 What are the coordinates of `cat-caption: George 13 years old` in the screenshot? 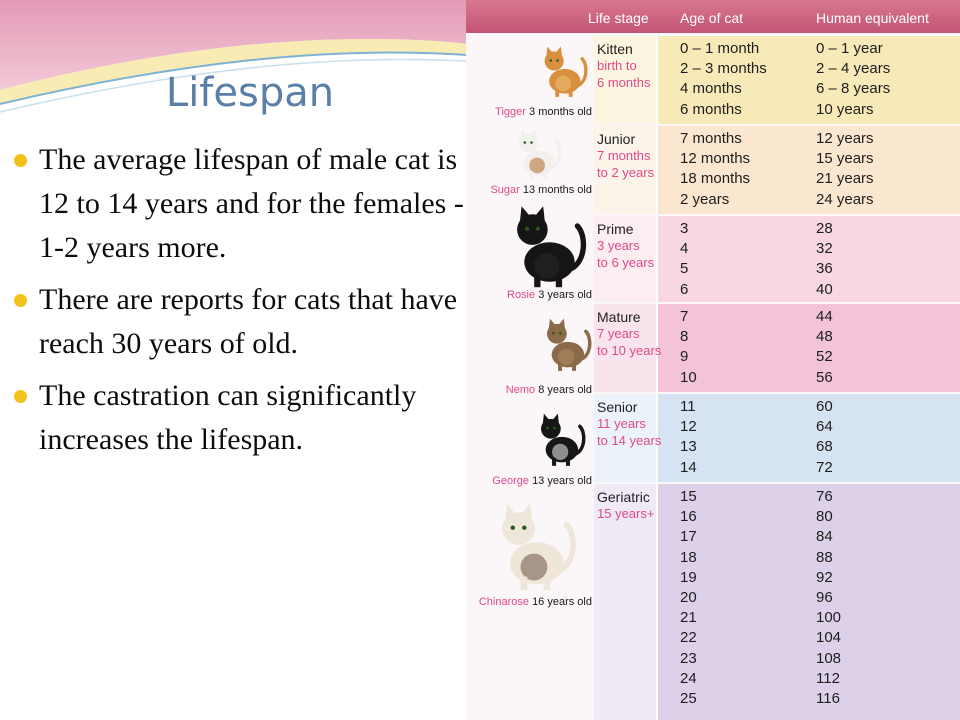 It's located at (542, 481).